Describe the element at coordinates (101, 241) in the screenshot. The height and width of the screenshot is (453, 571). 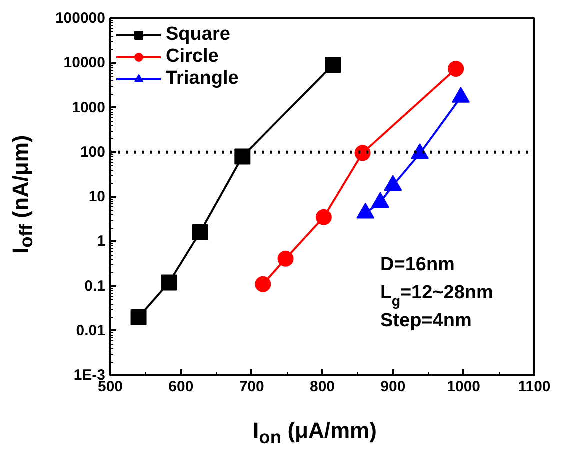
I see `y-tick-label: 1` at that location.